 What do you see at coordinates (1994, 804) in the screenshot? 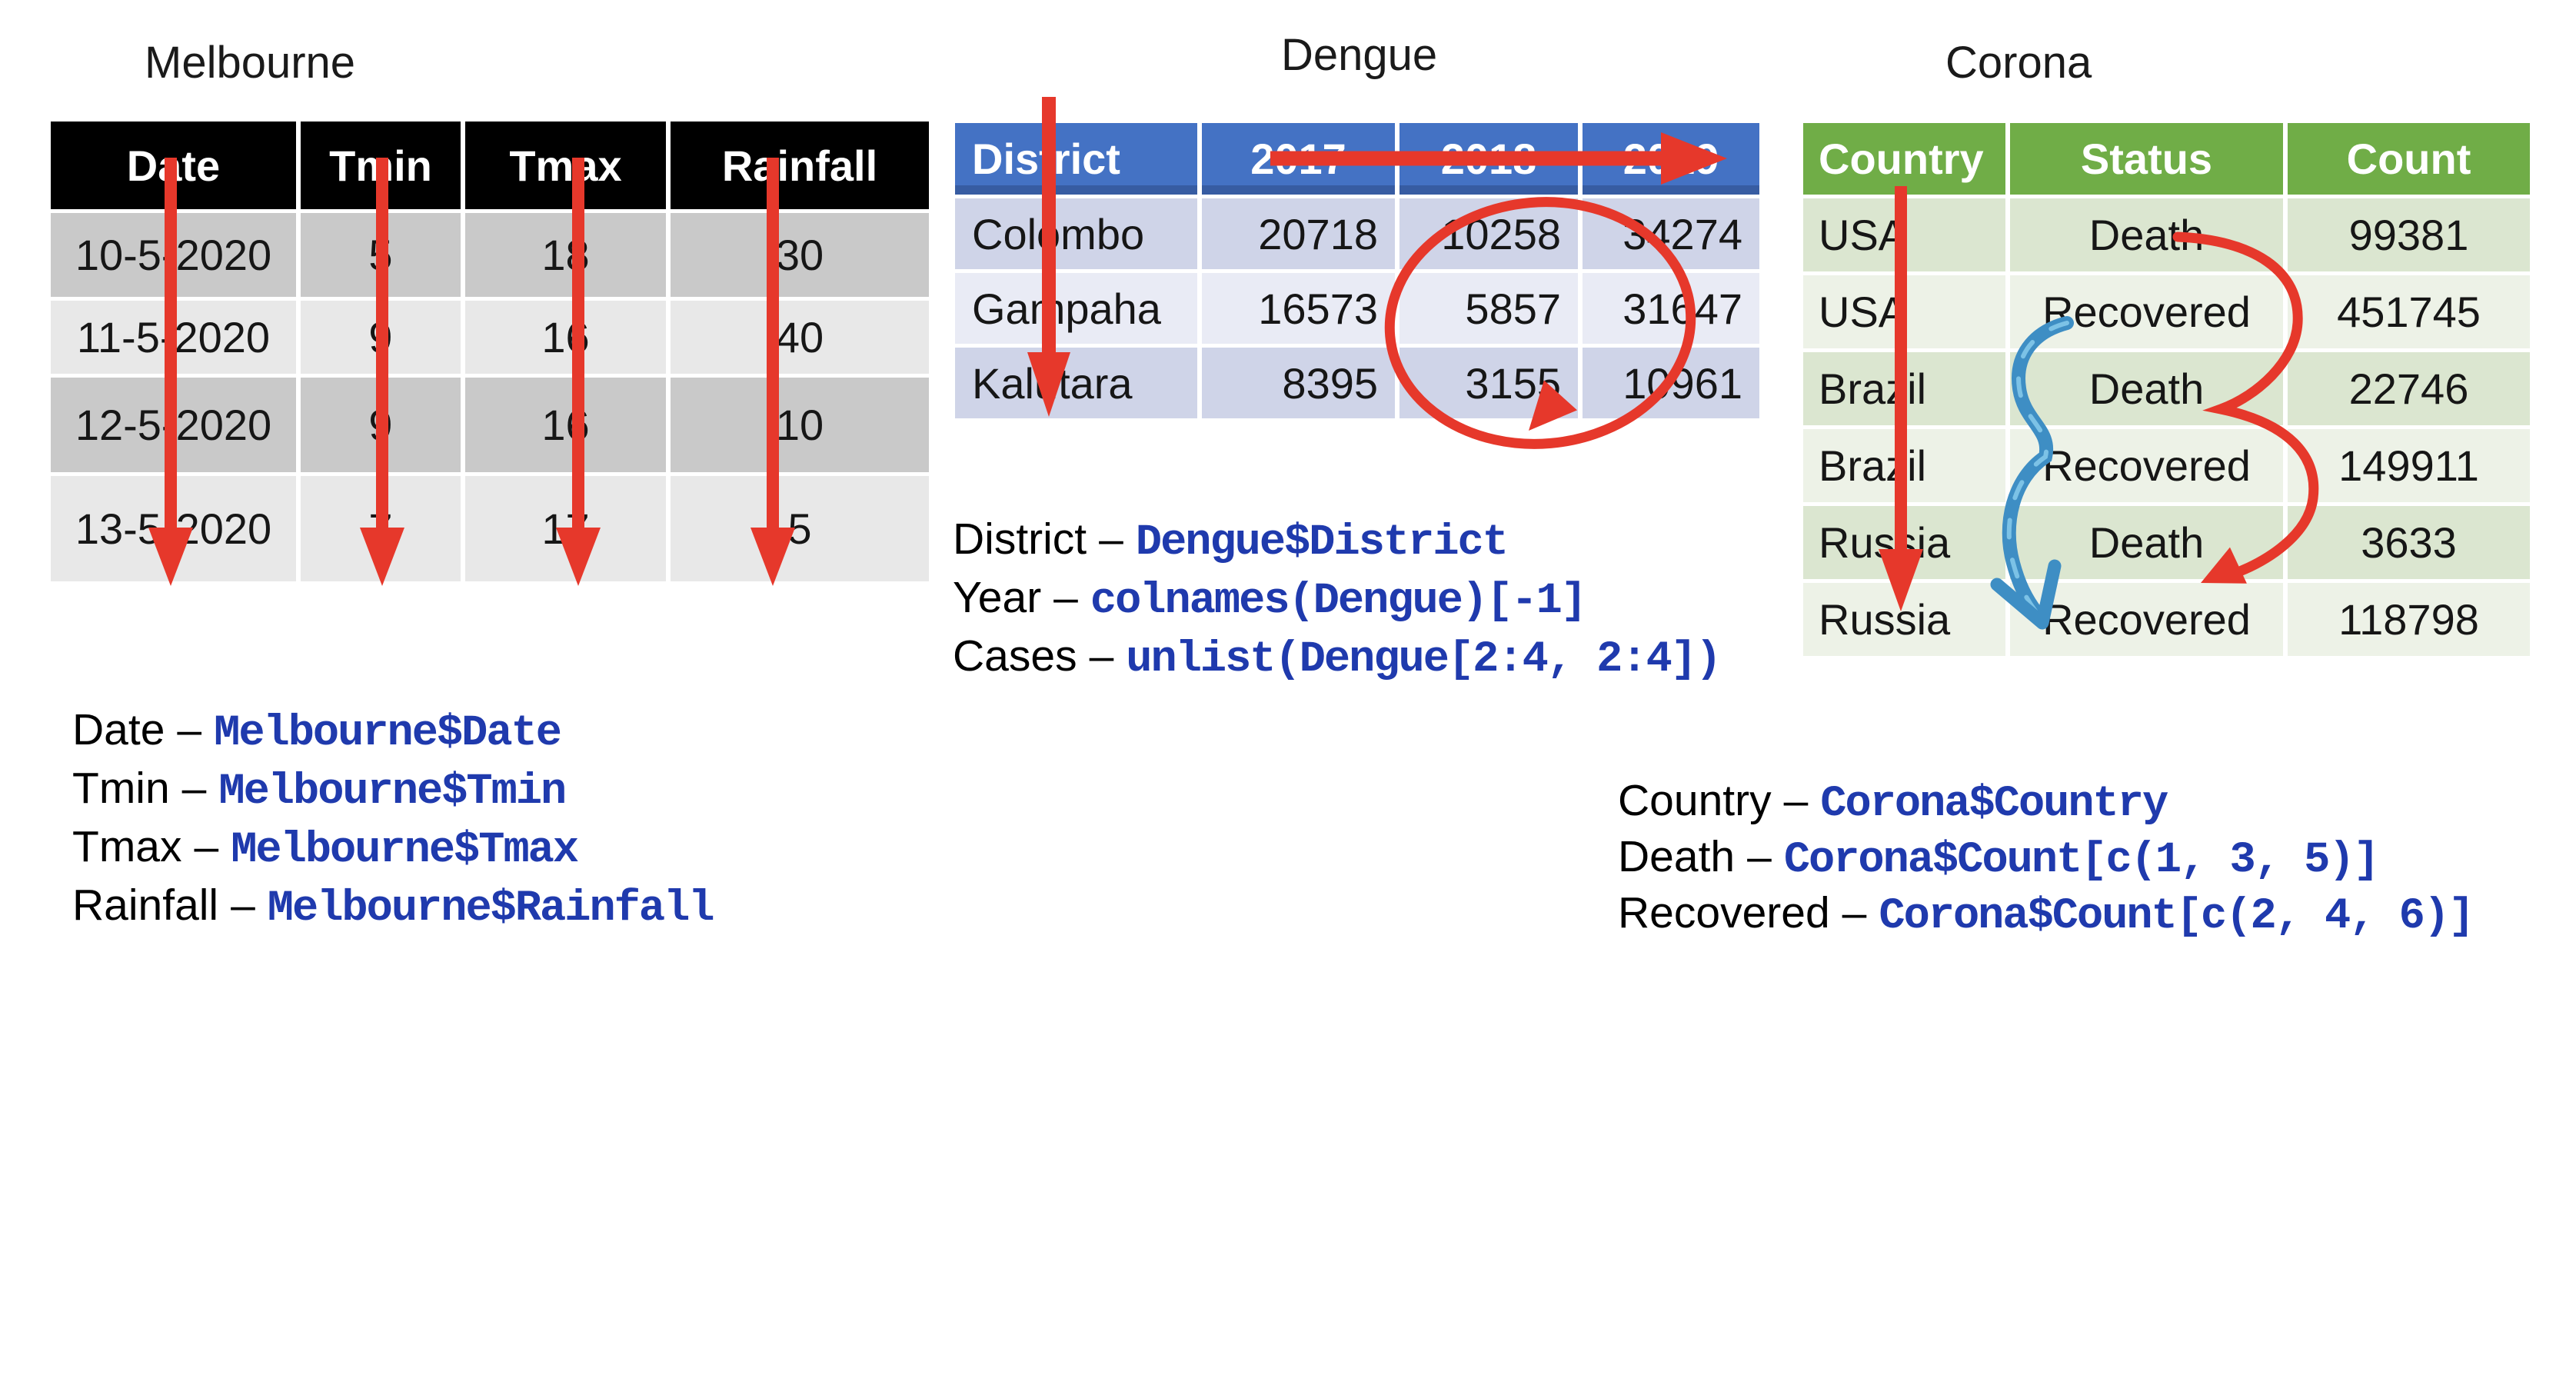
I see `annotation-code: Corona$Country` at bounding box center [1994, 804].